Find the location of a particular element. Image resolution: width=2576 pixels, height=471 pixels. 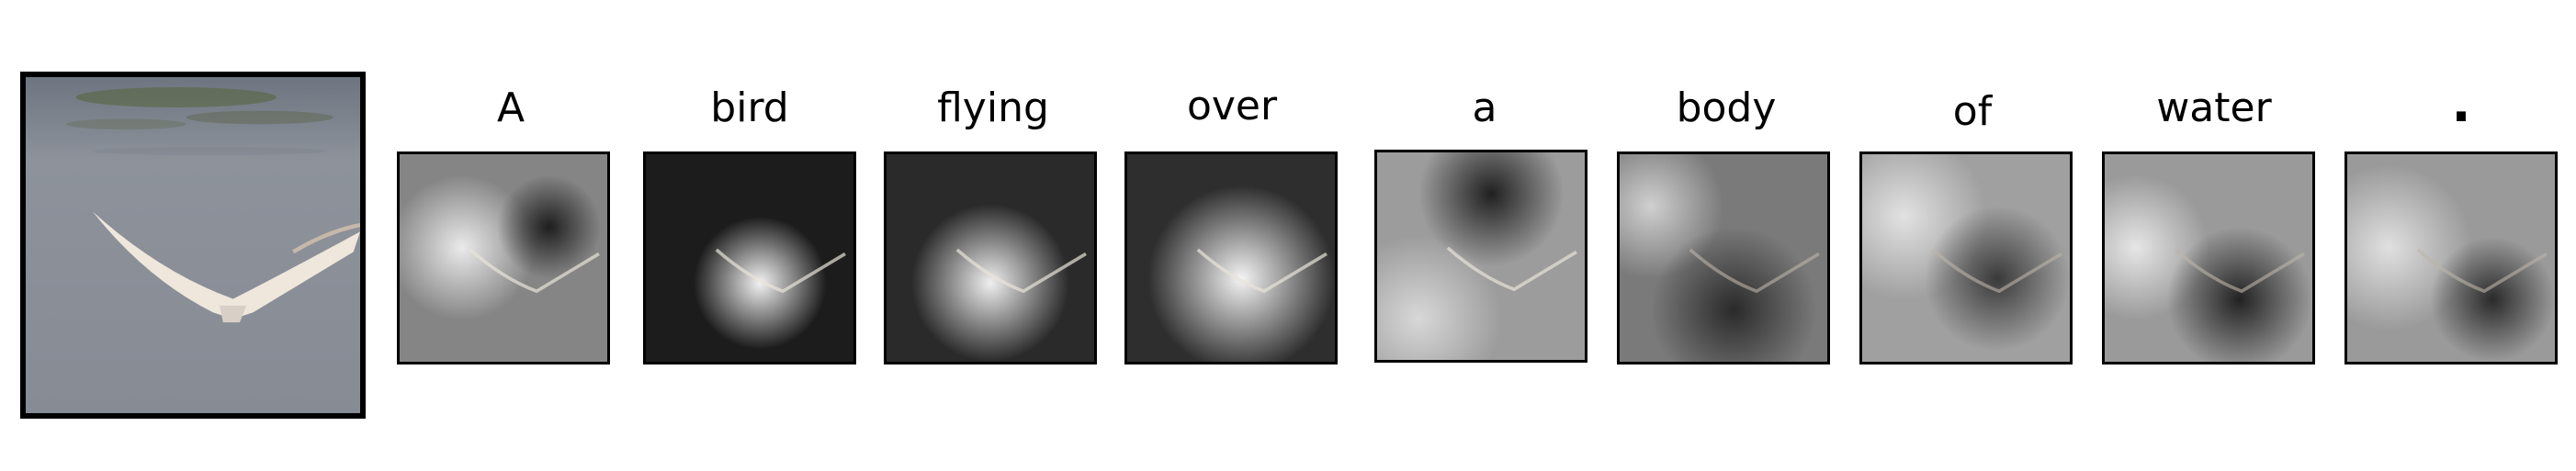

caption-word: flying is located at coordinates (993, 107).